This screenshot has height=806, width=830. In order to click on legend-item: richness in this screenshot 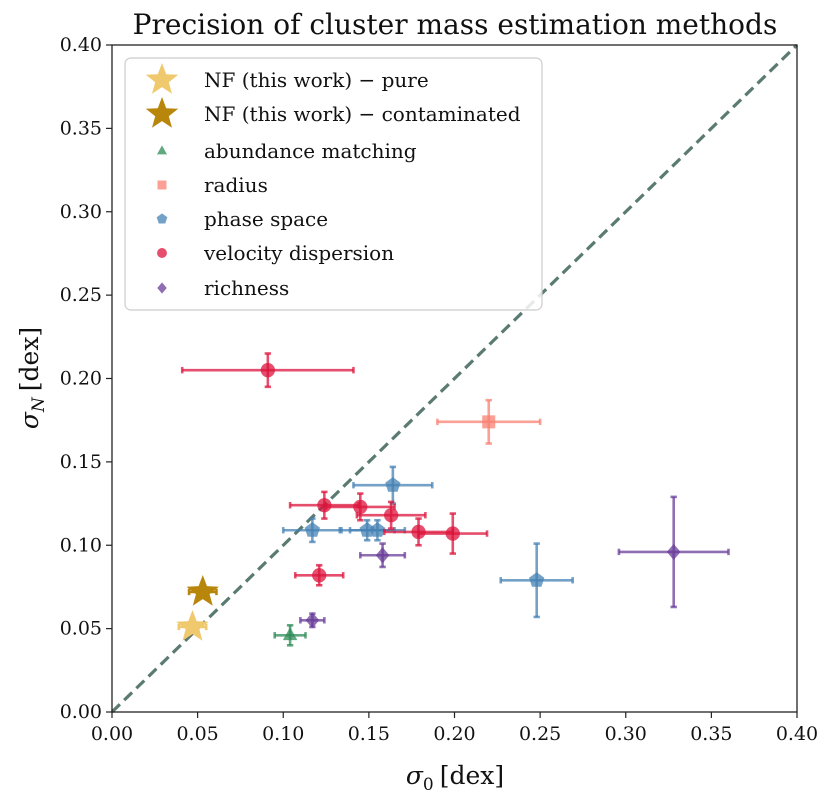, I will do `click(223, 288)`.